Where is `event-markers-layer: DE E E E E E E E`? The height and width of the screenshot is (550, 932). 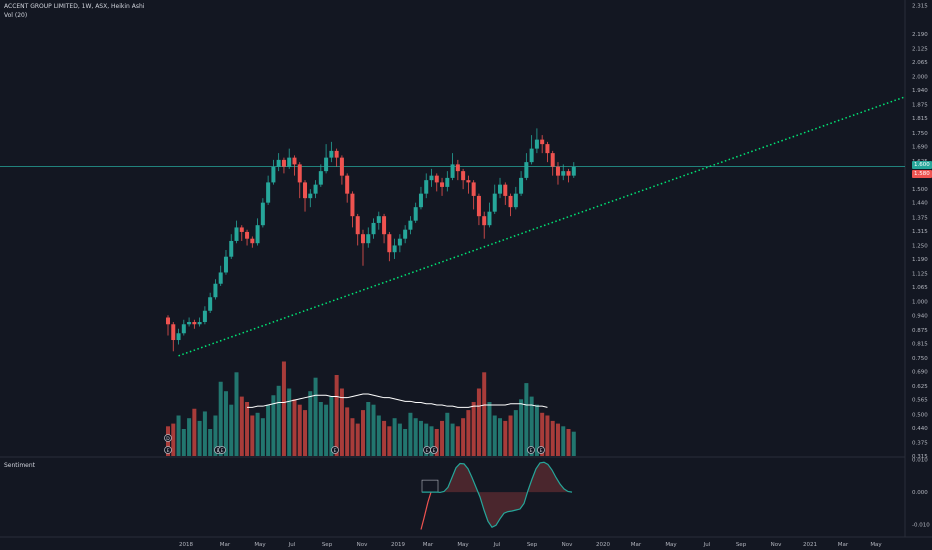
event-markers-layer: DE E E E E E E E is located at coordinates (354, 444).